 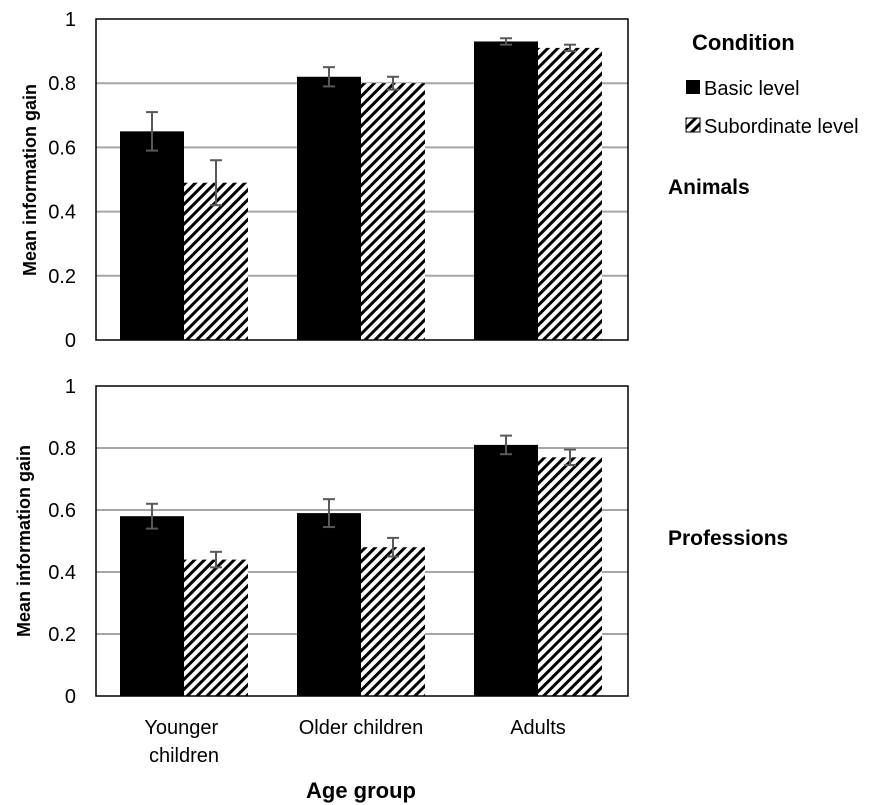 I want to click on category-label-younger-line1: Younger, so click(x=181, y=728).